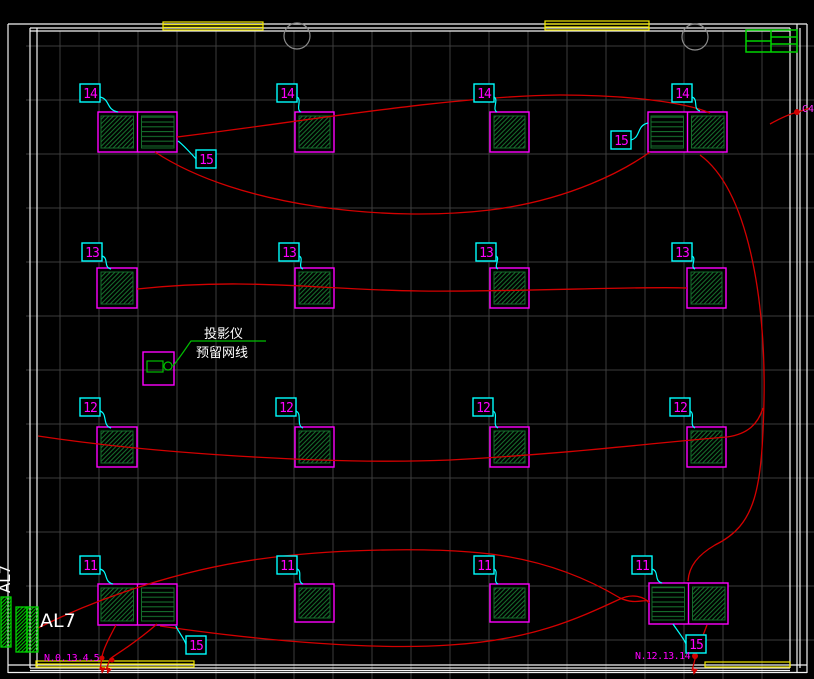  What do you see at coordinates (597, 25) in the screenshot?
I see `highlight-bar-top-right` at bounding box center [597, 25].